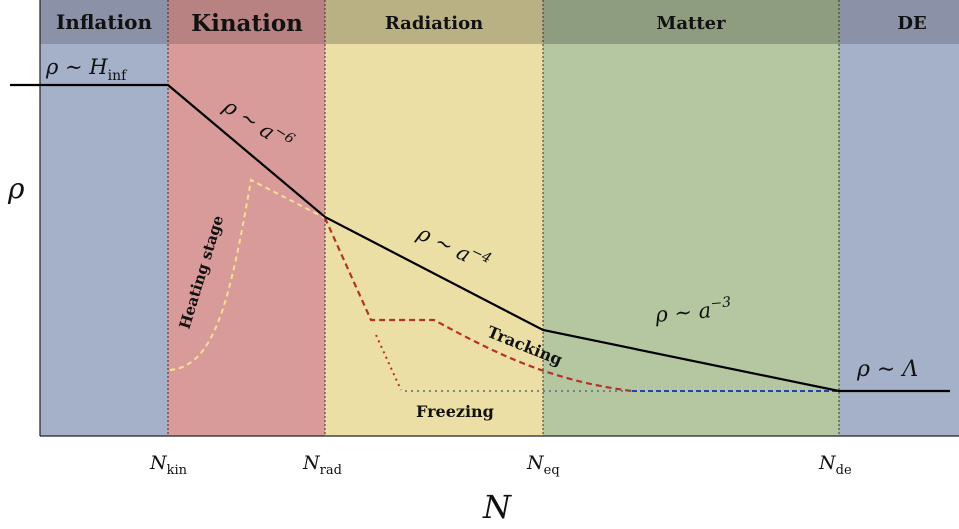  Describe the element at coordinates (247, 274) in the screenshot. I see `heating-curve` at that location.